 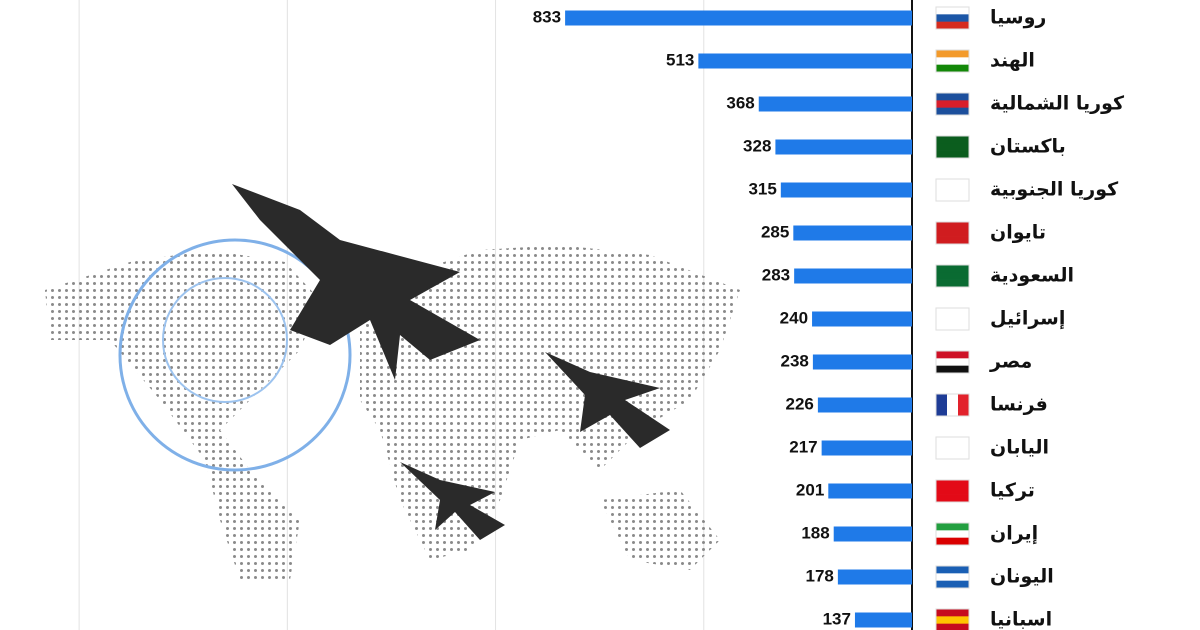 What do you see at coordinates (1054, 190) in the screenshot?
I see `category-label: كوريا الجنوبية` at bounding box center [1054, 190].